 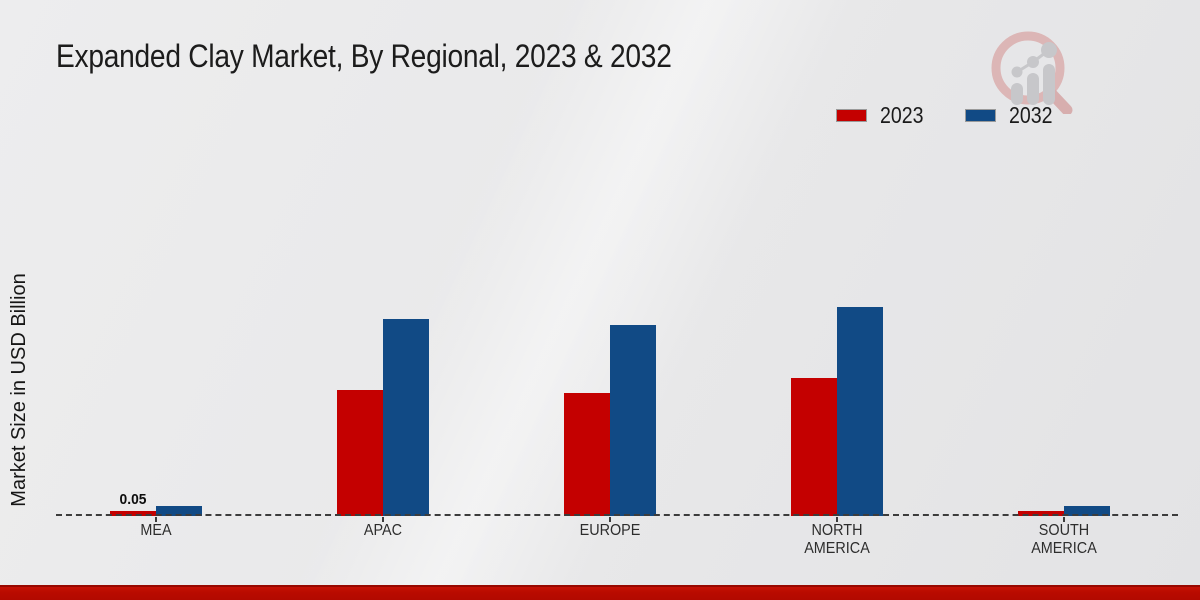 I want to click on bar-2023-apac, so click(x=360, y=453).